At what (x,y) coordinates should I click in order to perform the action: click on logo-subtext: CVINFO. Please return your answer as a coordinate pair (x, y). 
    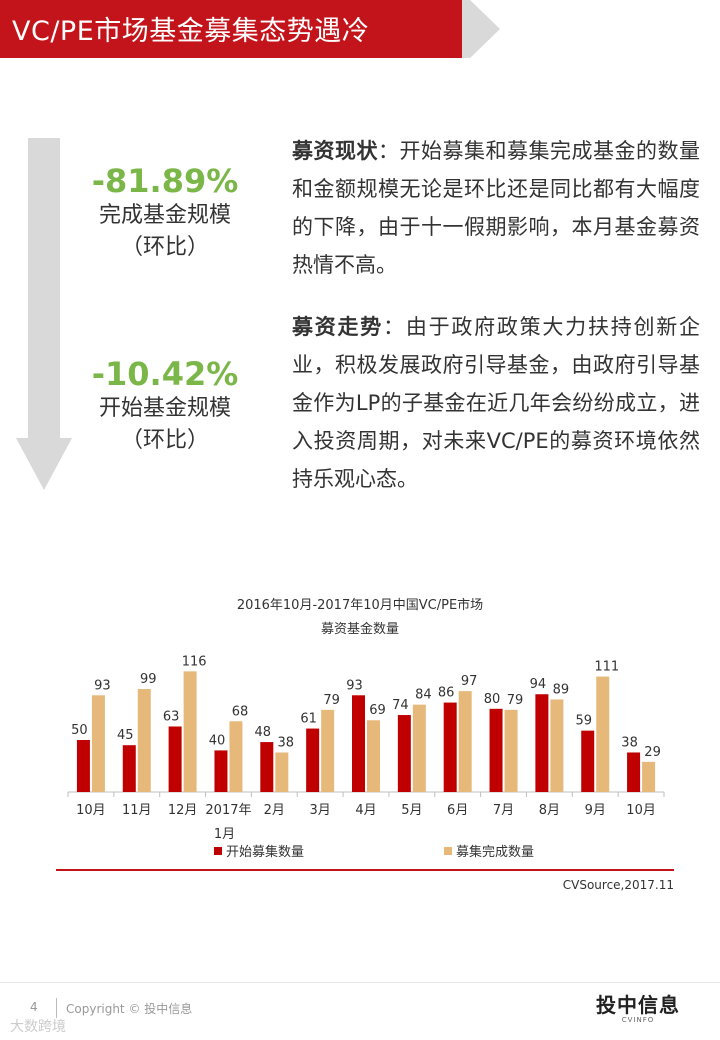
    Looking at the image, I should click on (638, 1020).